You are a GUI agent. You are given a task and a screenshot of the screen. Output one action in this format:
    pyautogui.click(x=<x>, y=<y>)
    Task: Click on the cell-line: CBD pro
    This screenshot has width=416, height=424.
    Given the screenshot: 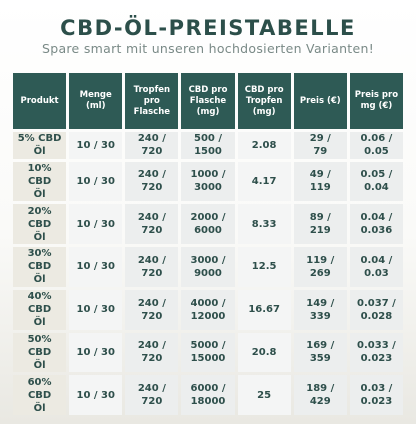 What is the action you would take?
    pyautogui.click(x=208, y=89)
    